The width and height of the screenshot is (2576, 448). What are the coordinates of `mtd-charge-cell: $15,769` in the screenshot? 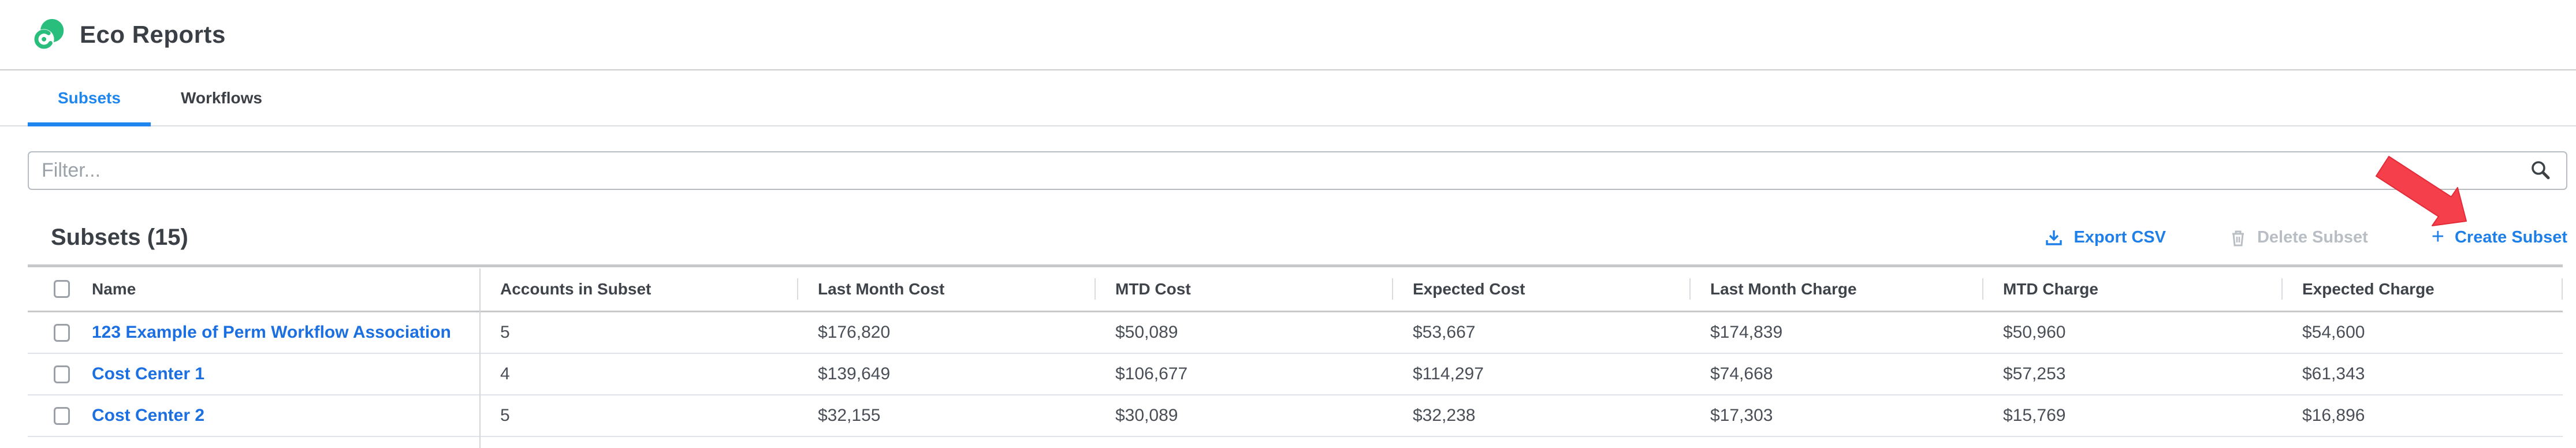 It's located at (2034, 415).